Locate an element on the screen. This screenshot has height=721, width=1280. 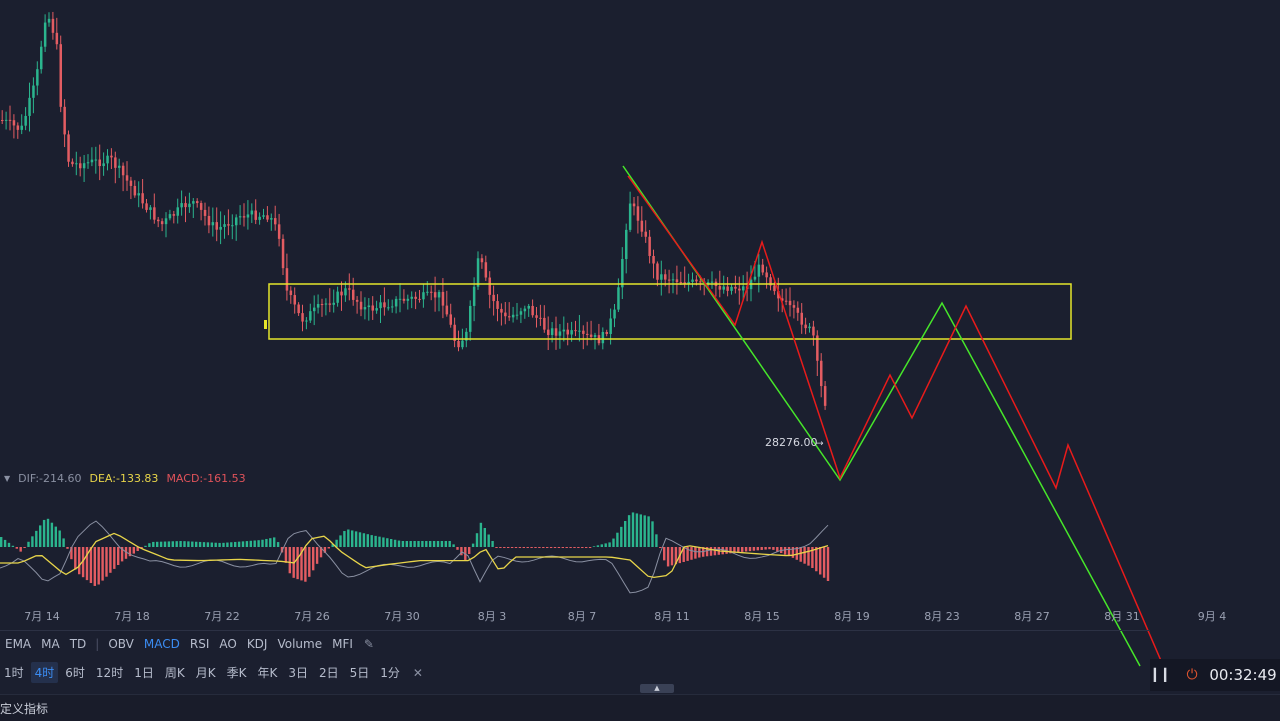
timeframe-week: 周K is located at coordinates (174, 673).